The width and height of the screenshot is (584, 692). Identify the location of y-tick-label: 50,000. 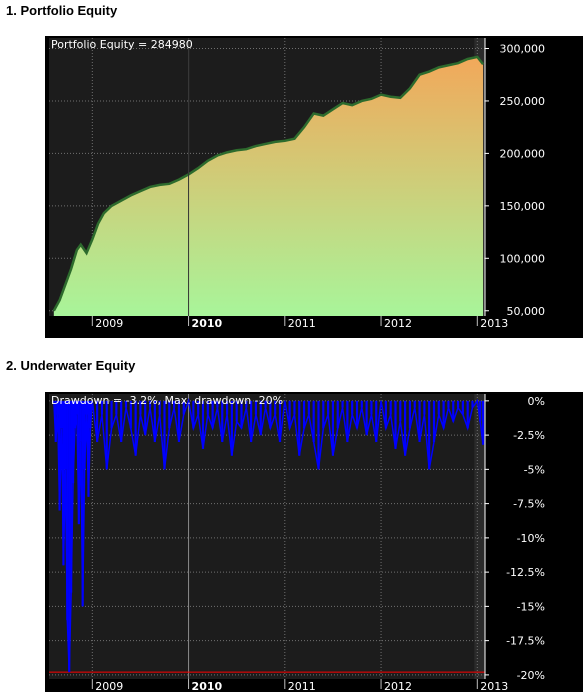
(526, 311).